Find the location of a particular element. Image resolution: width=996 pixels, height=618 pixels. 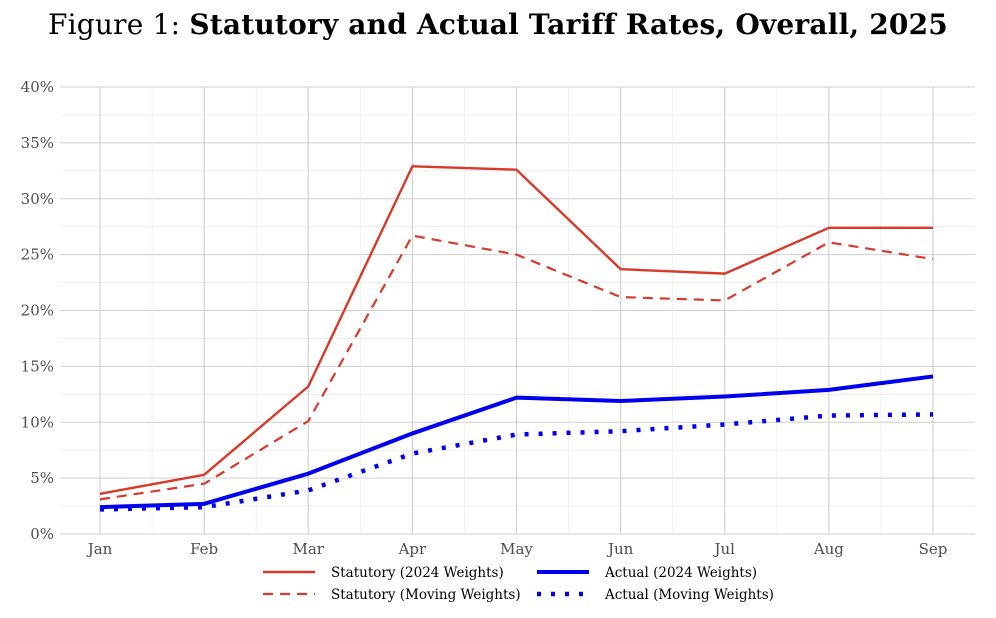

y-tick-label: 0% is located at coordinates (42, 534).